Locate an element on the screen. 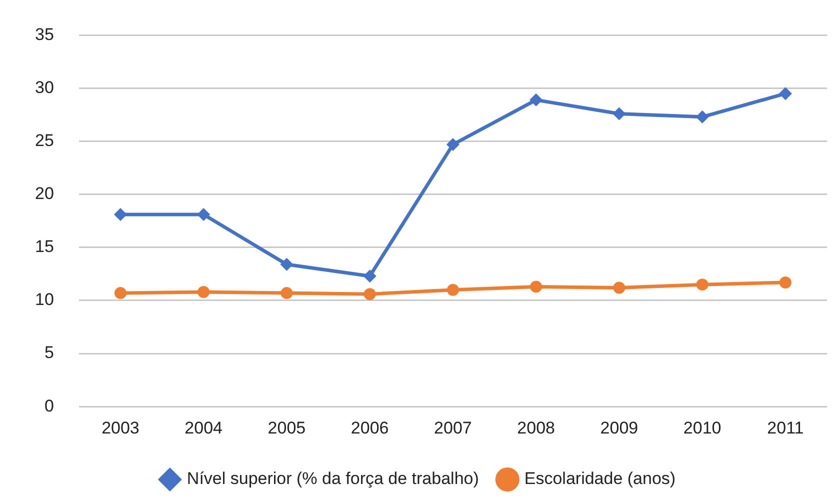 The height and width of the screenshot is (498, 837). y-tick-label: 20 is located at coordinates (44, 194).